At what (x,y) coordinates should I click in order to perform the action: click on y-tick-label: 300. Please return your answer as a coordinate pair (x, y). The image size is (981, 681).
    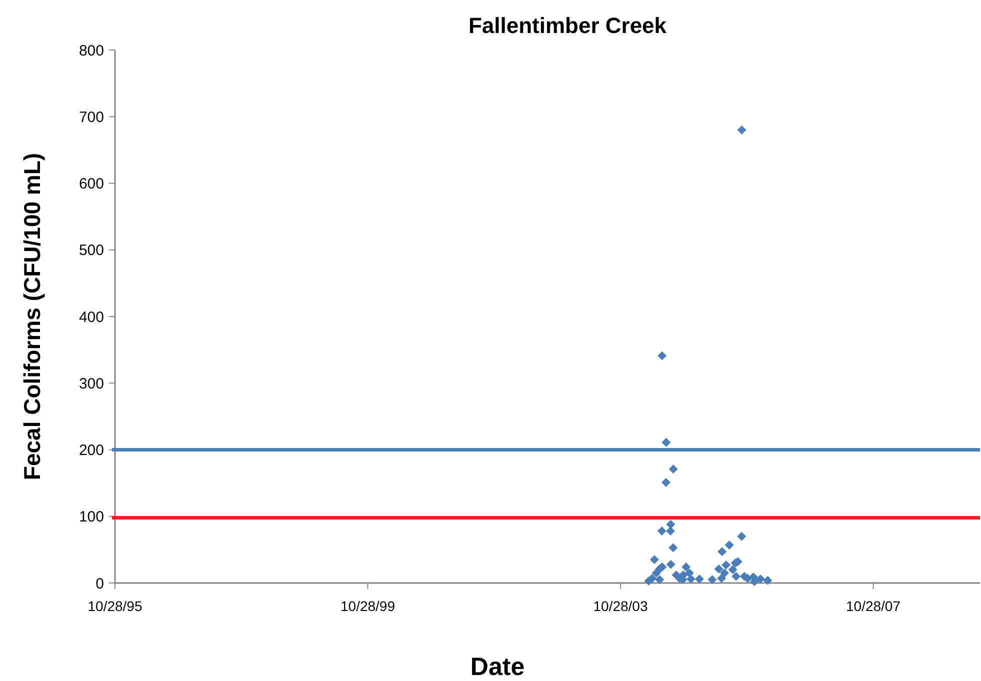
    Looking at the image, I should click on (91, 383).